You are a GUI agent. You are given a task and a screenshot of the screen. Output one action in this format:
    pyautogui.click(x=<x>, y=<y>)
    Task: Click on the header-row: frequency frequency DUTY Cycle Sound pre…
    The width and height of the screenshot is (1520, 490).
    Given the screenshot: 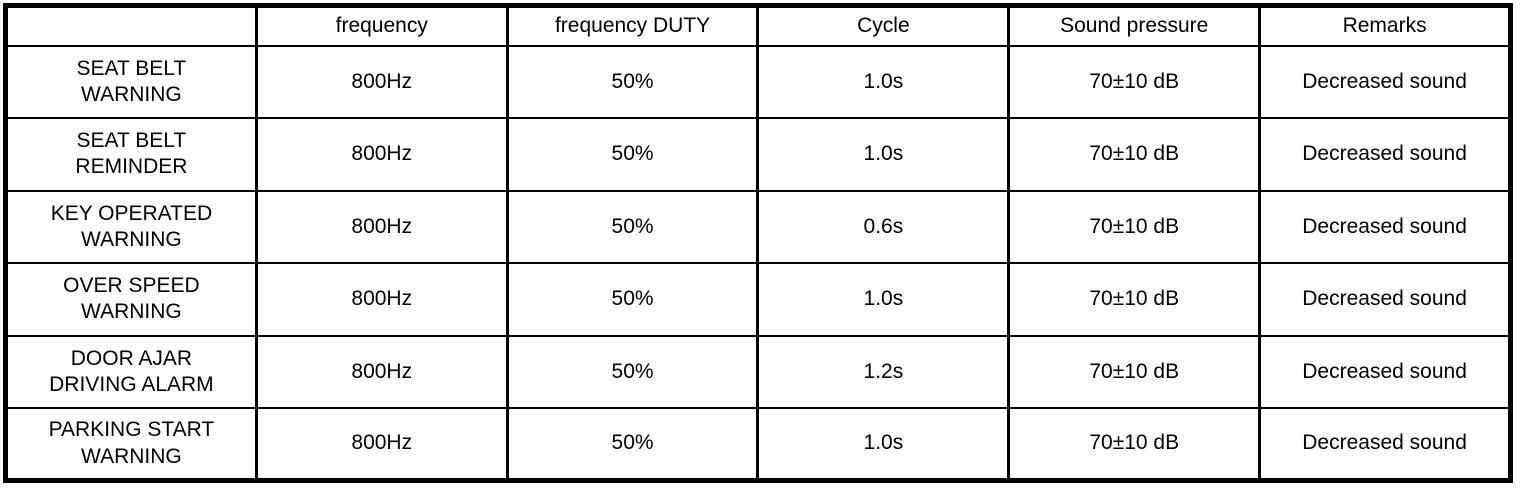 What is the action you would take?
    pyautogui.click(x=758, y=25)
    